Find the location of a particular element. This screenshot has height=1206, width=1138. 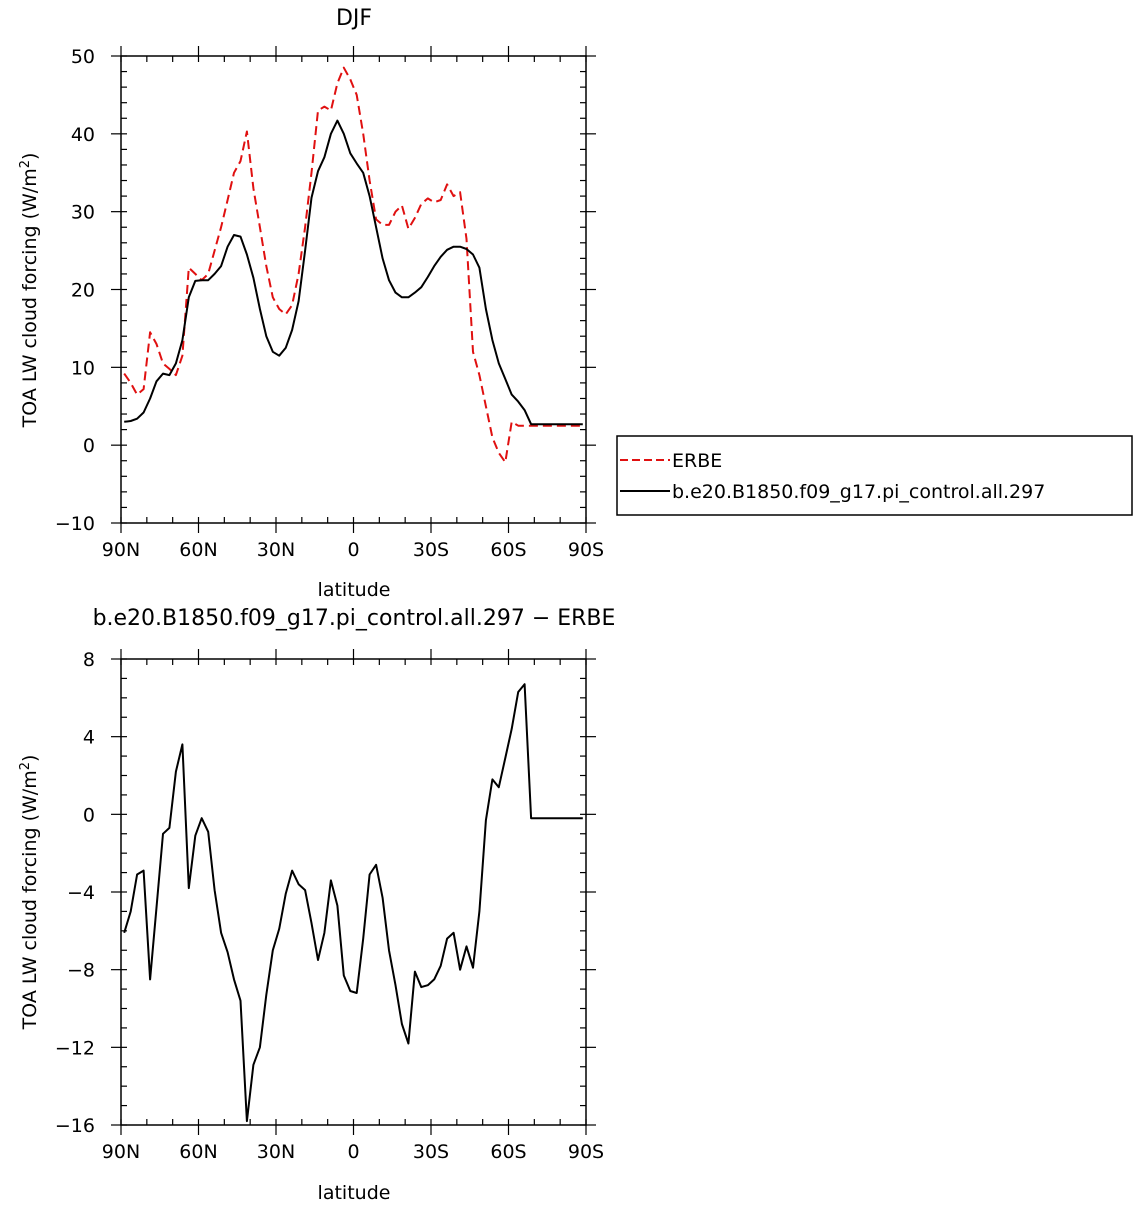

top-chart-x-tick-label: 30N is located at coordinates (276, 550).